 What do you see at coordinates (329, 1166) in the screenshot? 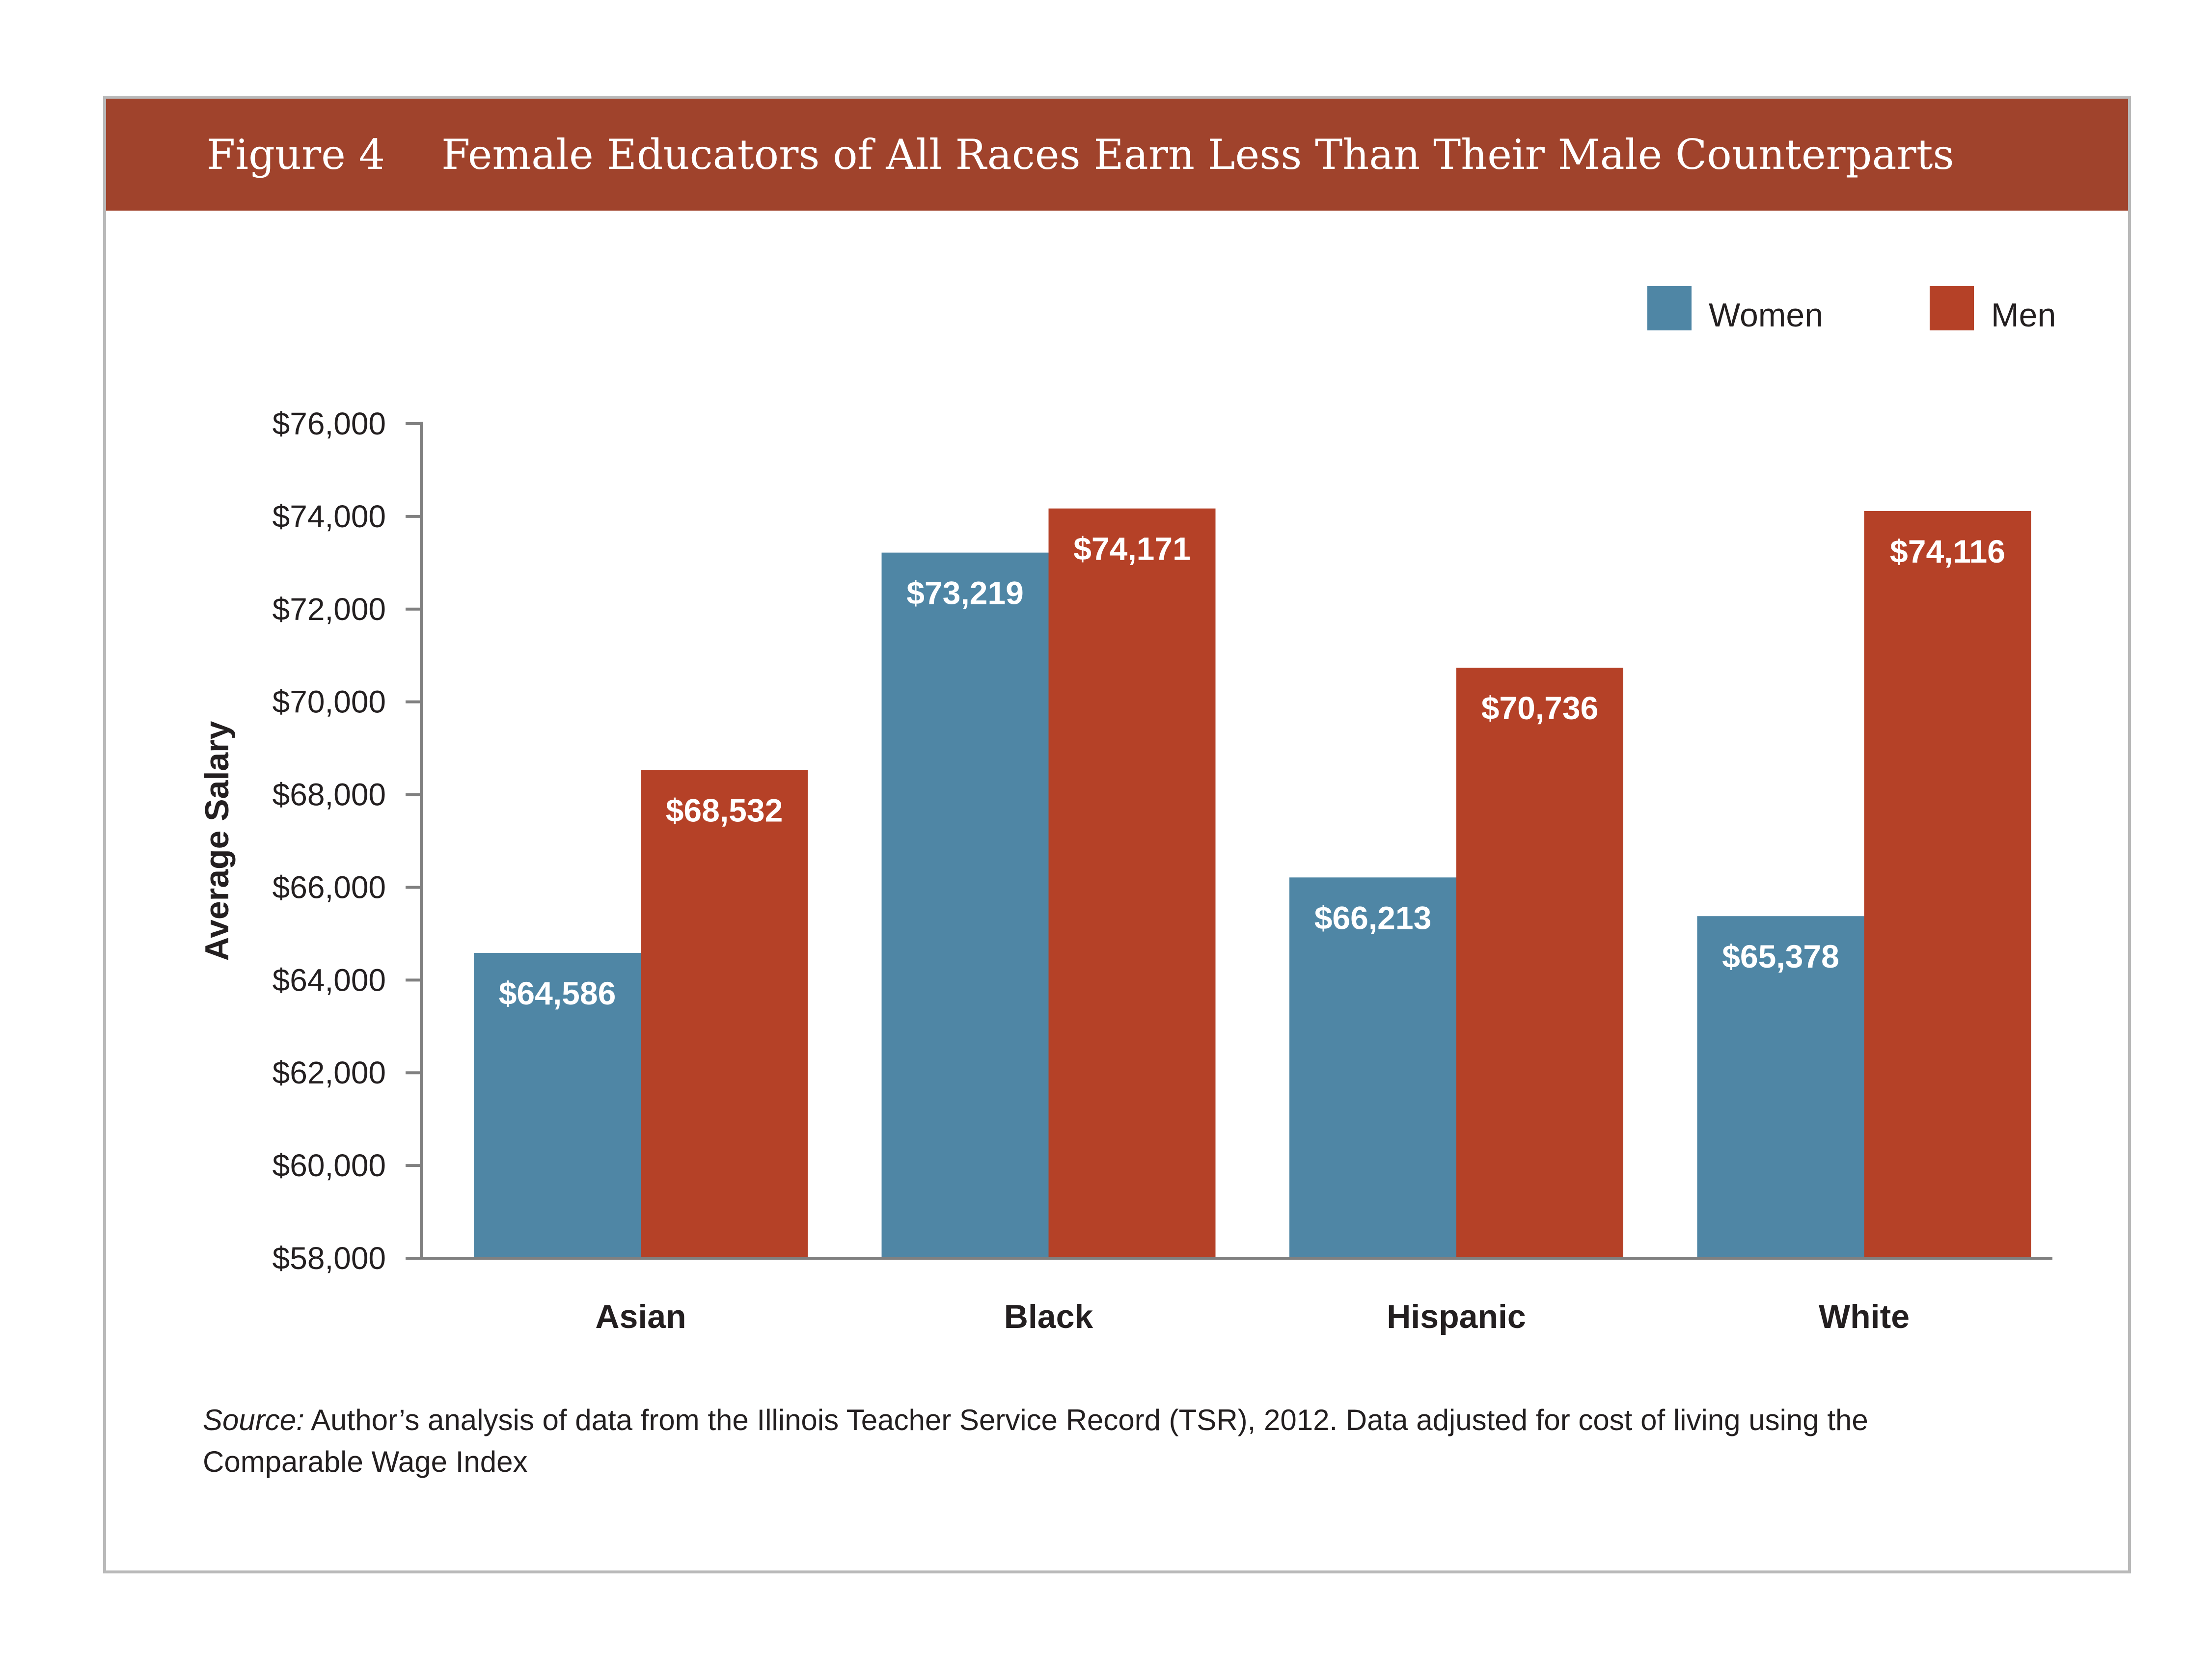
I see `y-tick-label: $60,000` at bounding box center [329, 1166].